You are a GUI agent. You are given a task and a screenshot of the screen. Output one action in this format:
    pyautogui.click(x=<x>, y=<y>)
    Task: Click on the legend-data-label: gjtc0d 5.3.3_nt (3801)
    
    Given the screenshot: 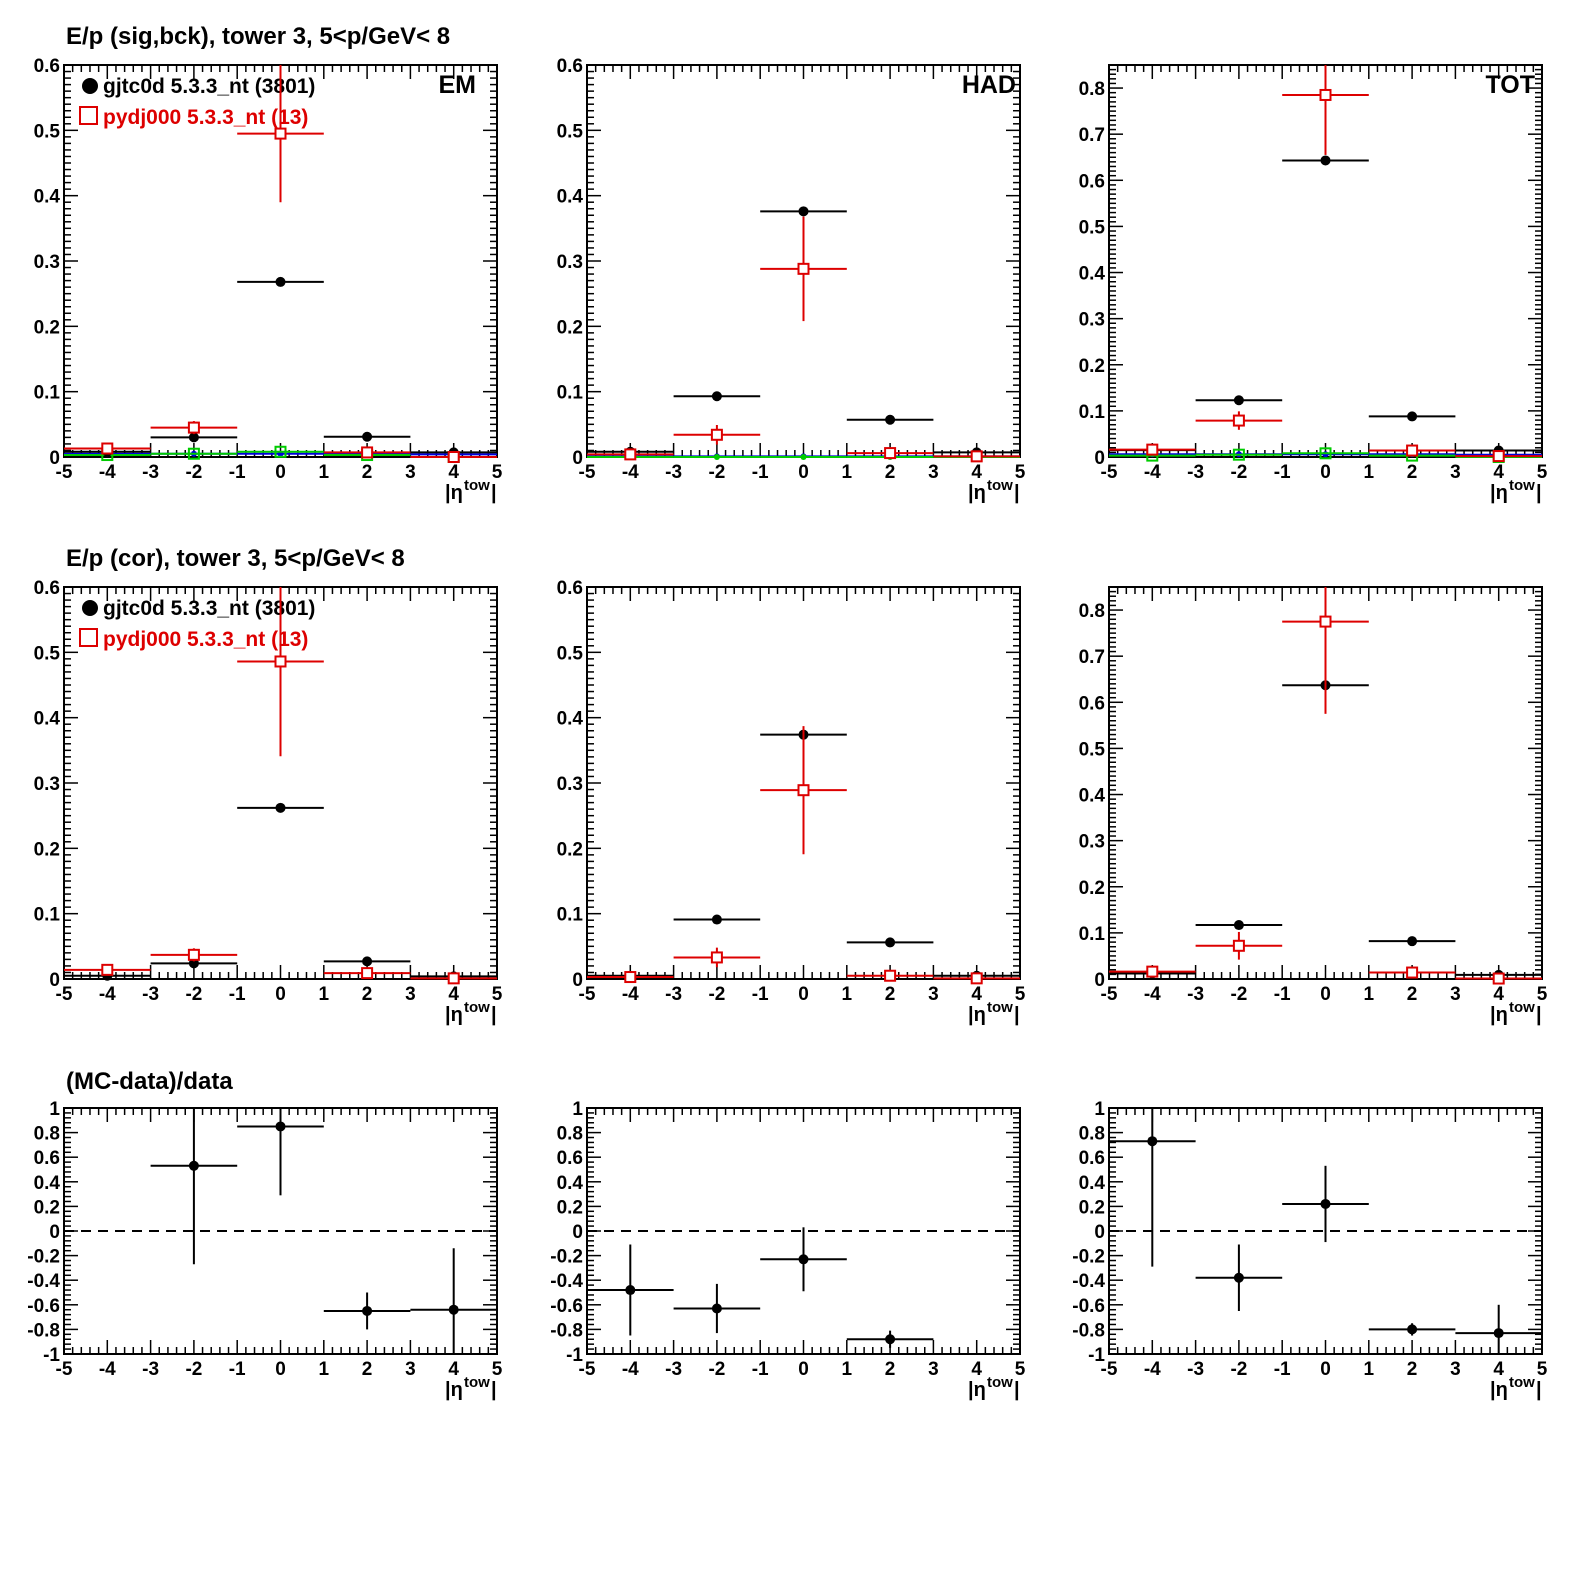 What is the action you would take?
    pyautogui.click(x=209, y=608)
    